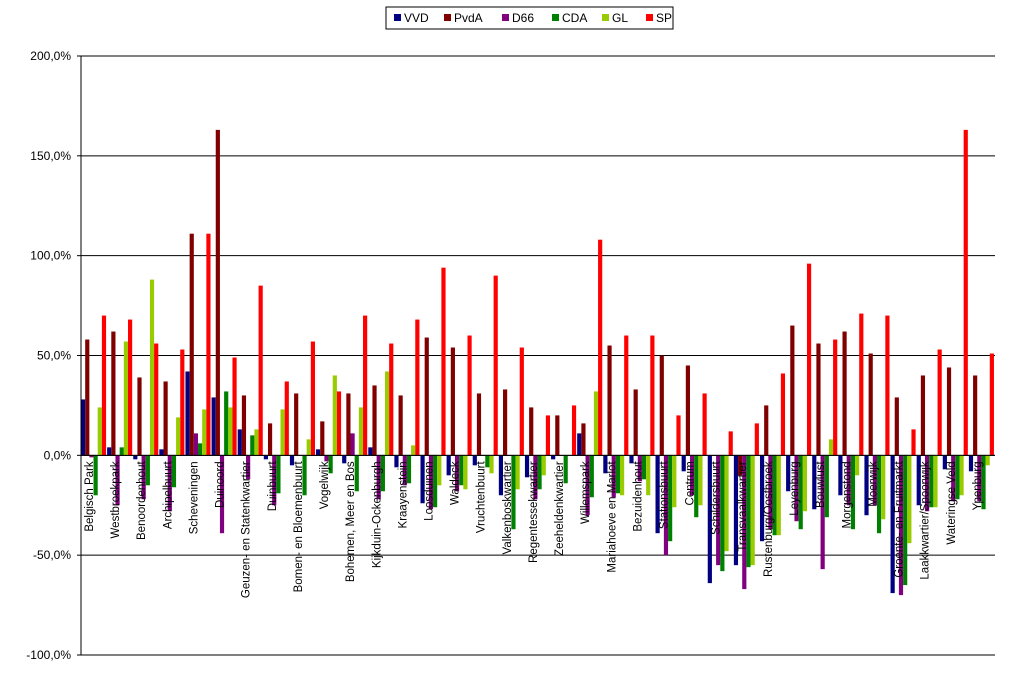  I want to click on legend-swatch-sp, so click(649, 17).